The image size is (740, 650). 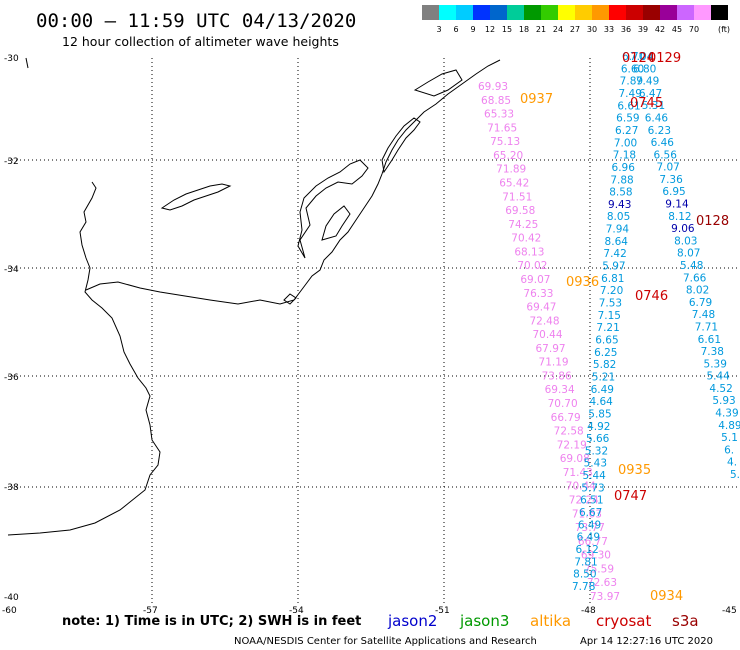 What do you see at coordinates (592, 488) in the screenshot?
I see `track-value-blue-a: 5.73` at bounding box center [592, 488].